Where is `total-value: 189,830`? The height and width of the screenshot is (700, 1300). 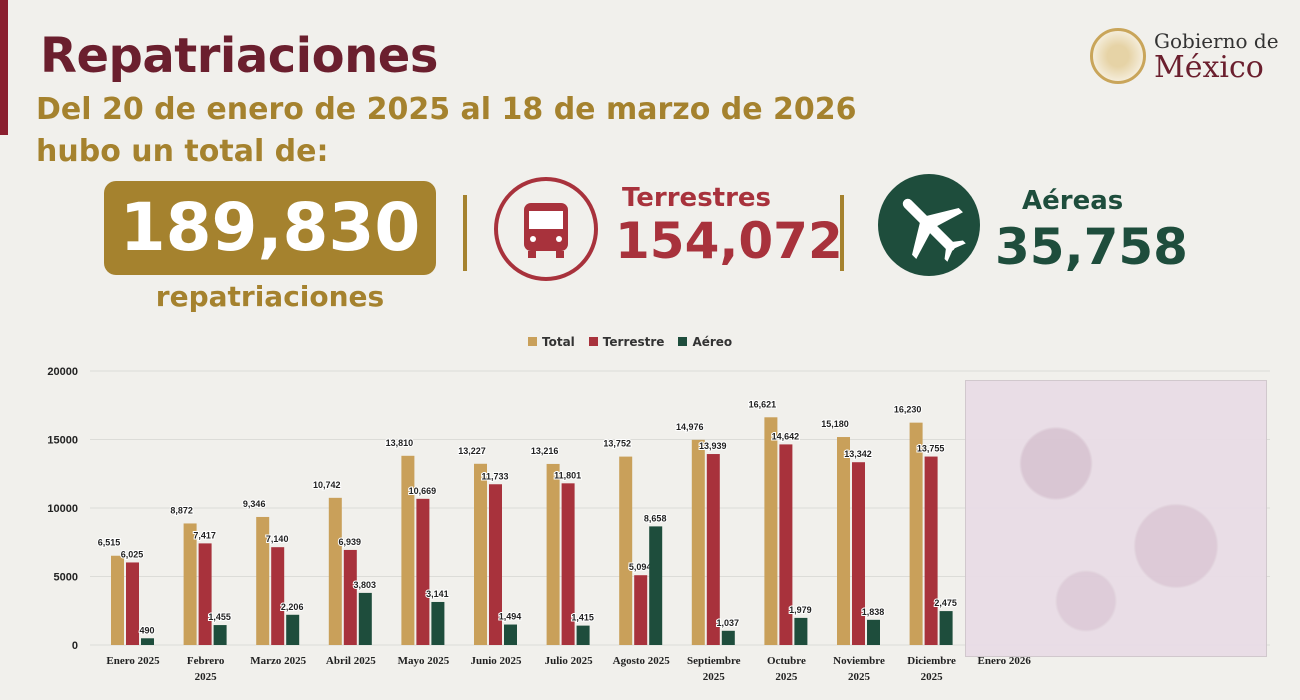
total-value: 189,830 is located at coordinates (270, 228).